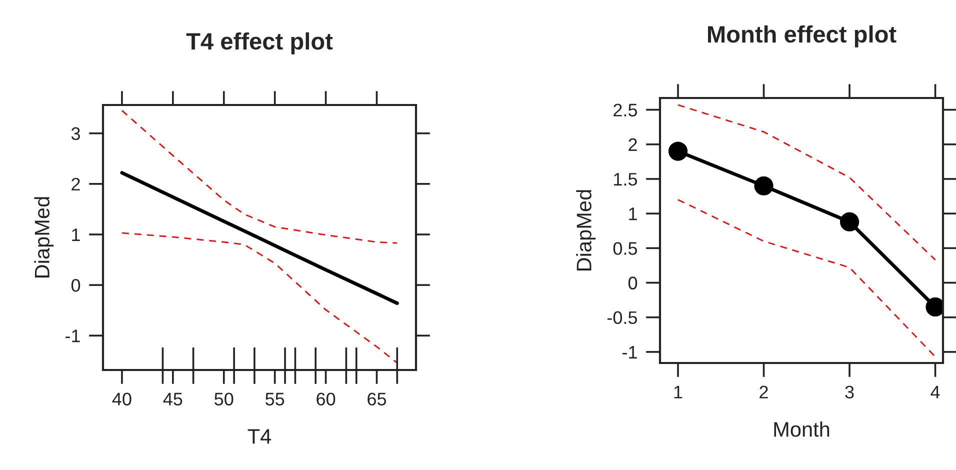 This screenshot has width=956, height=470. What do you see at coordinates (622, 317) in the screenshot?
I see `y-tick-label: -0.5` at bounding box center [622, 317].